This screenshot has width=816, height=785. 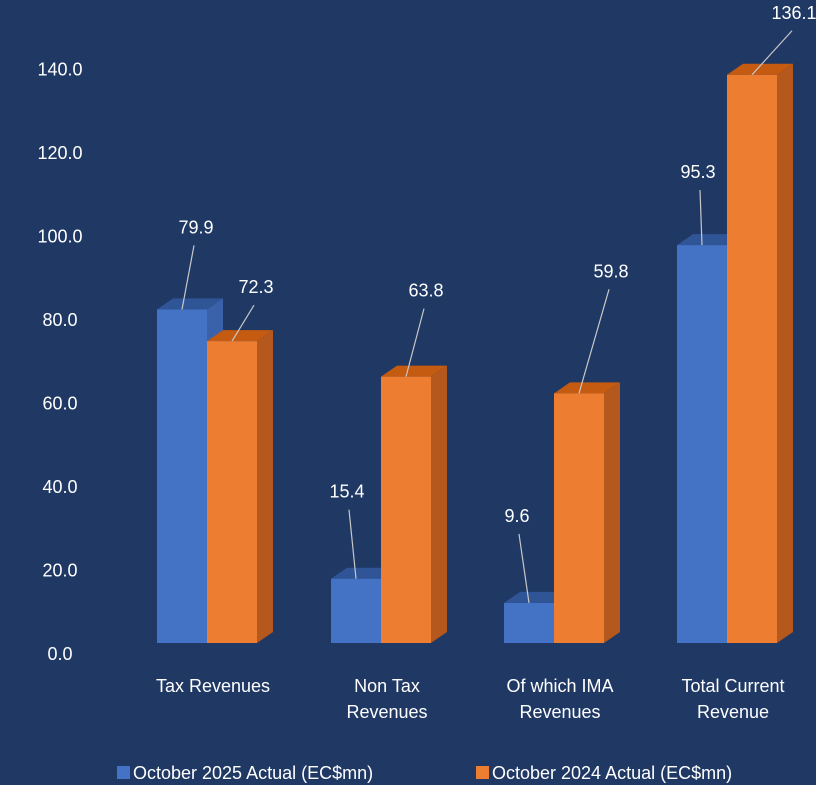 I want to click on data-label: 79.9, so click(x=195, y=227).